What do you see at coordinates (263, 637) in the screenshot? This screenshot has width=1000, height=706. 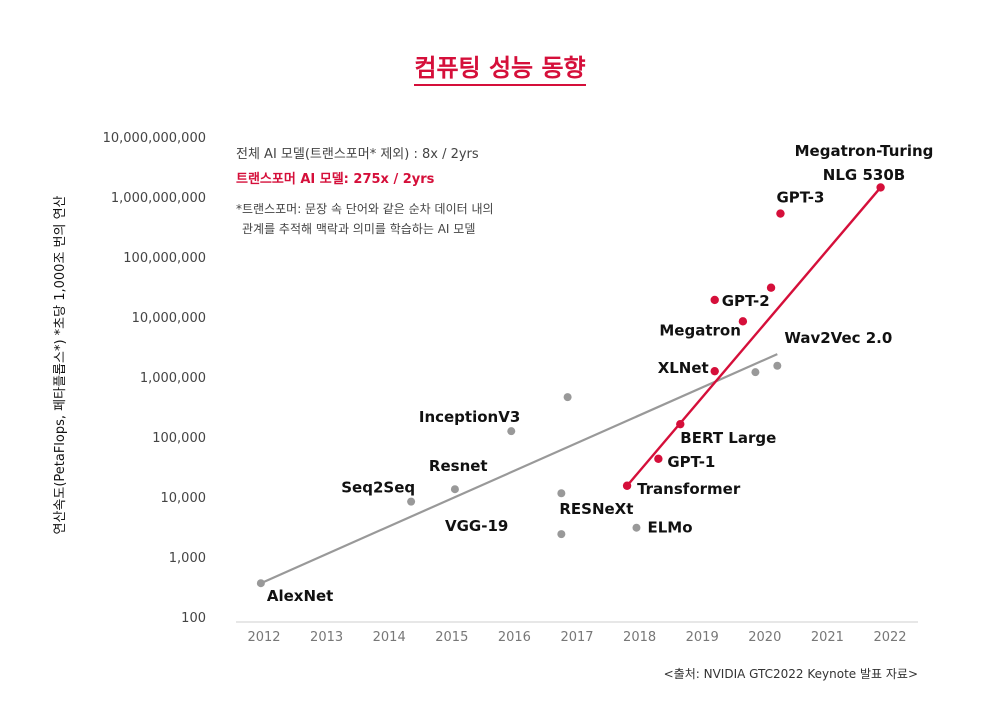 I see `x-tick-label: 2012` at bounding box center [263, 637].